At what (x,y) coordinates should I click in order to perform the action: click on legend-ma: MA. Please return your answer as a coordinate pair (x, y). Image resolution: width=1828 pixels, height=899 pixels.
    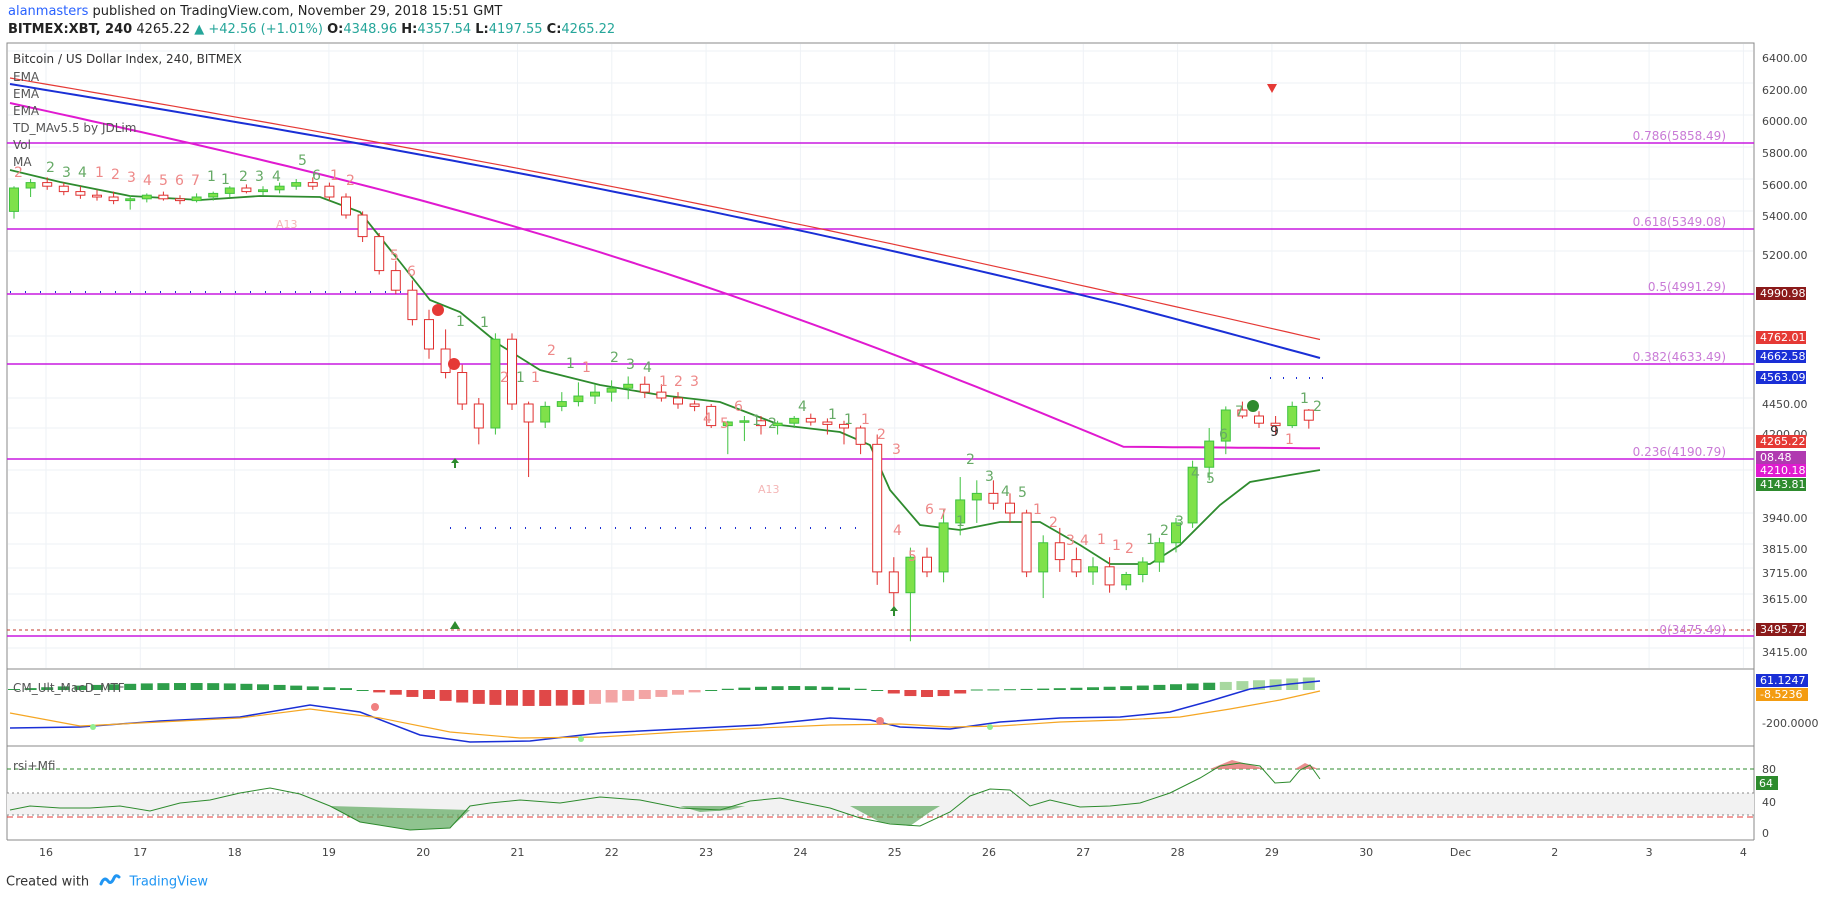
    Looking at the image, I should click on (22, 162).